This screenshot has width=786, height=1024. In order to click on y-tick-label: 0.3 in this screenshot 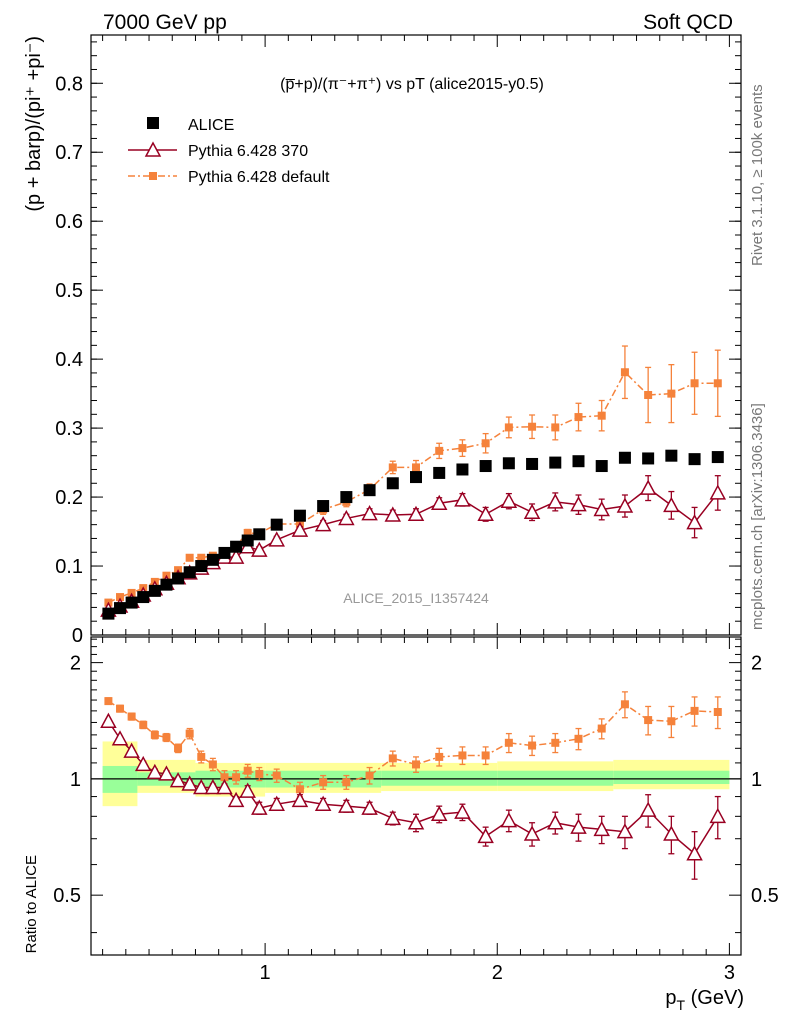, I will do `click(69, 429)`.